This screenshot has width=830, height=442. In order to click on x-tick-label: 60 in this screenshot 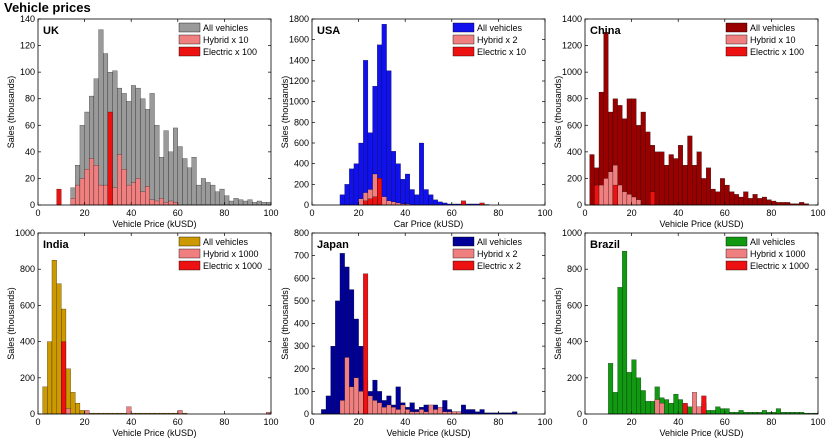, I will do `click(725, 422)`.